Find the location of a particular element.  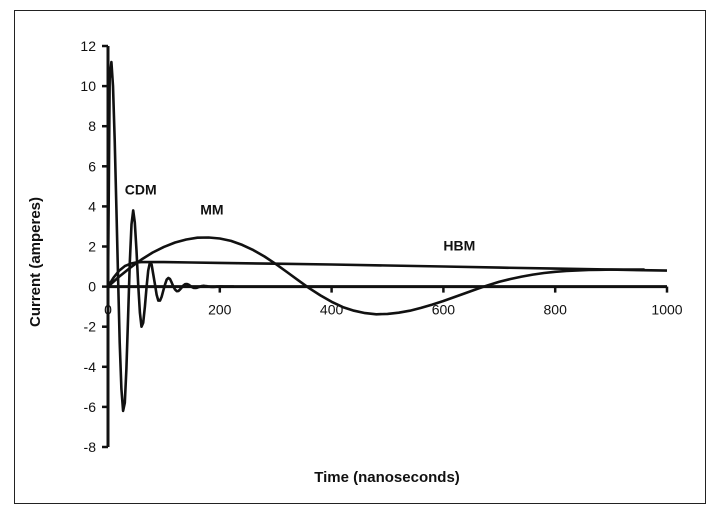

series-label-cdm: CDM is located at coordinates (141, 189).